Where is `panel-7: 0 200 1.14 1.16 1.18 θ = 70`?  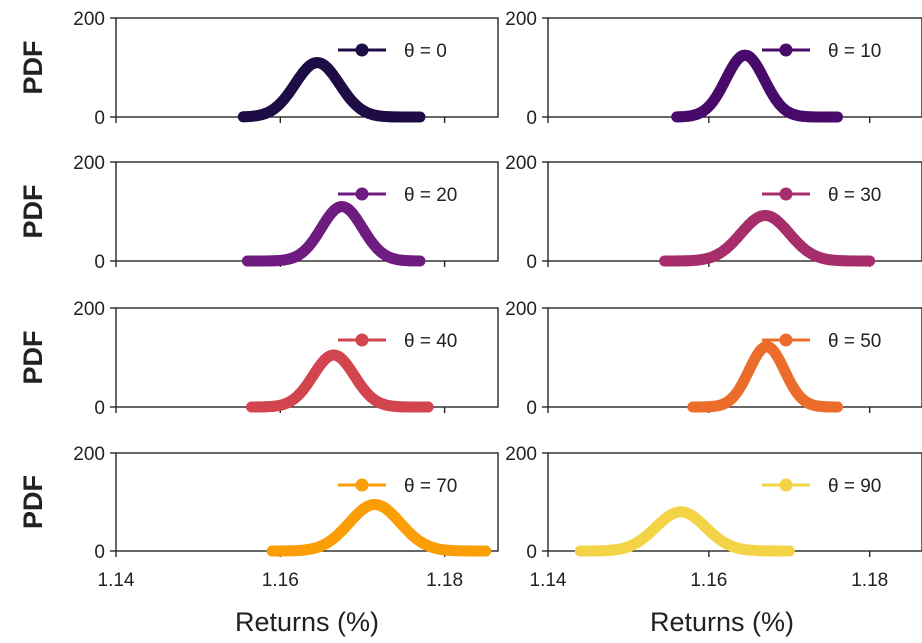 panel-7: 0 200 1.14 1.16 1.18 θ = 70 is located at coordinates (286, 517).